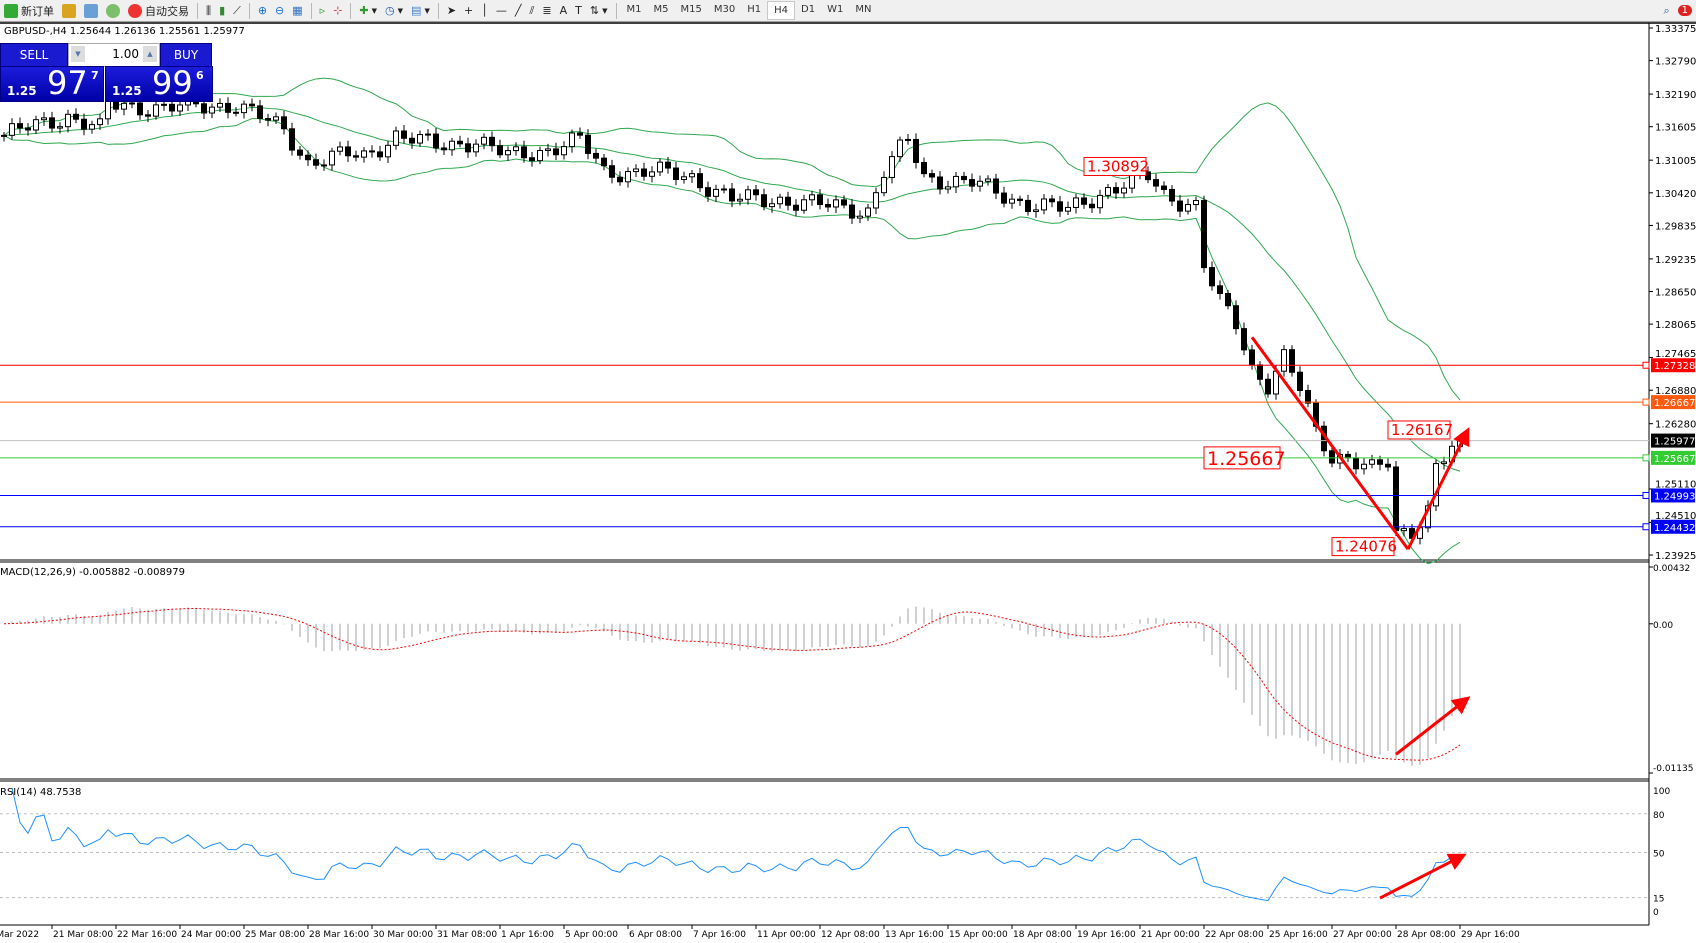 The width and height of the screenshot is (1696, 943). What do you see at coordinates (222, 10) in the screenshot?
I see `candle-chart-button: ▮` at bounding box center [222, 10].